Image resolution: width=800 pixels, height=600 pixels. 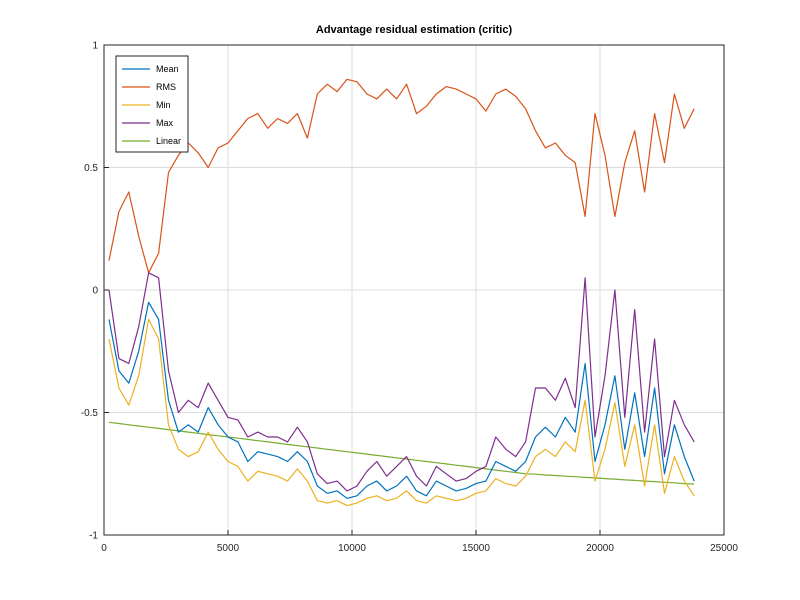 I want to click on y-tick-label: 0, so click(x=95, y=291).